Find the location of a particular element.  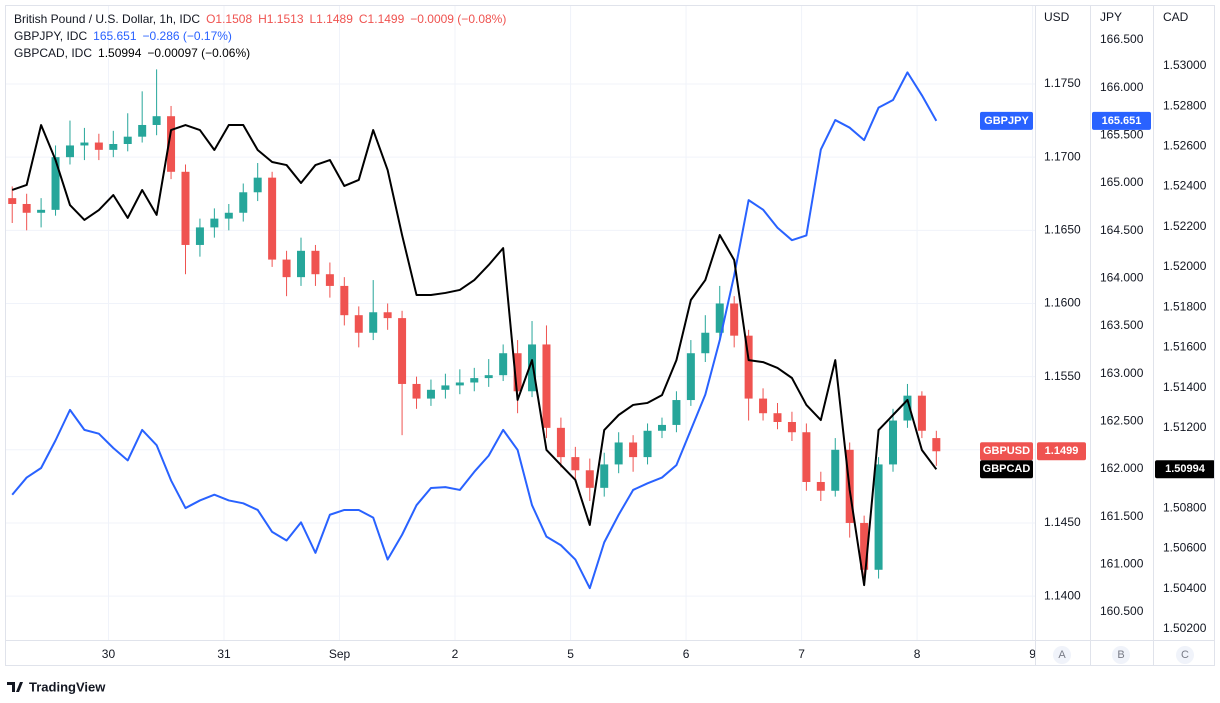

value-tag-label: 1.50994 is located at coordinates (1185, 469).